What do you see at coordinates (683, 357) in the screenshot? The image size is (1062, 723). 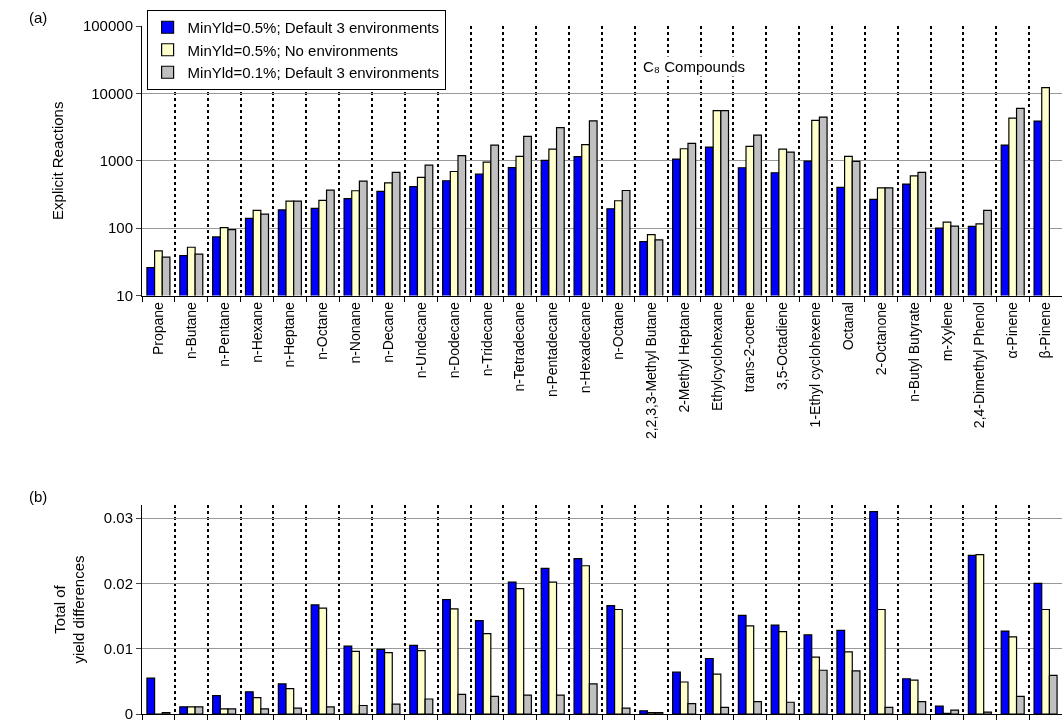 I see `x-tick-label: 2-Methyl Heptane` at bounding box center [683, 357].